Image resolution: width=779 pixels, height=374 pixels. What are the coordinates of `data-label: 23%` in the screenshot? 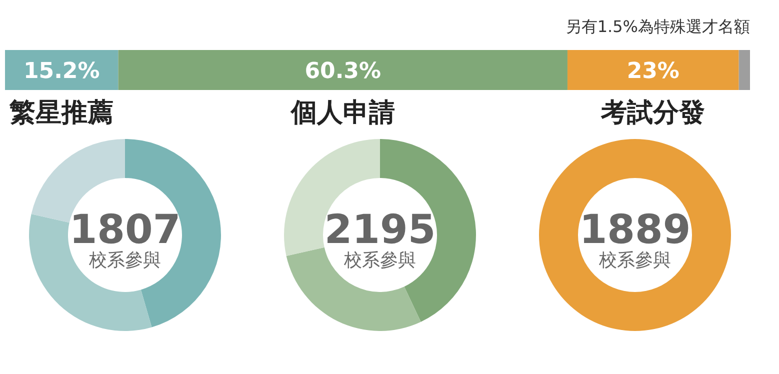 It's located at (653, 71).